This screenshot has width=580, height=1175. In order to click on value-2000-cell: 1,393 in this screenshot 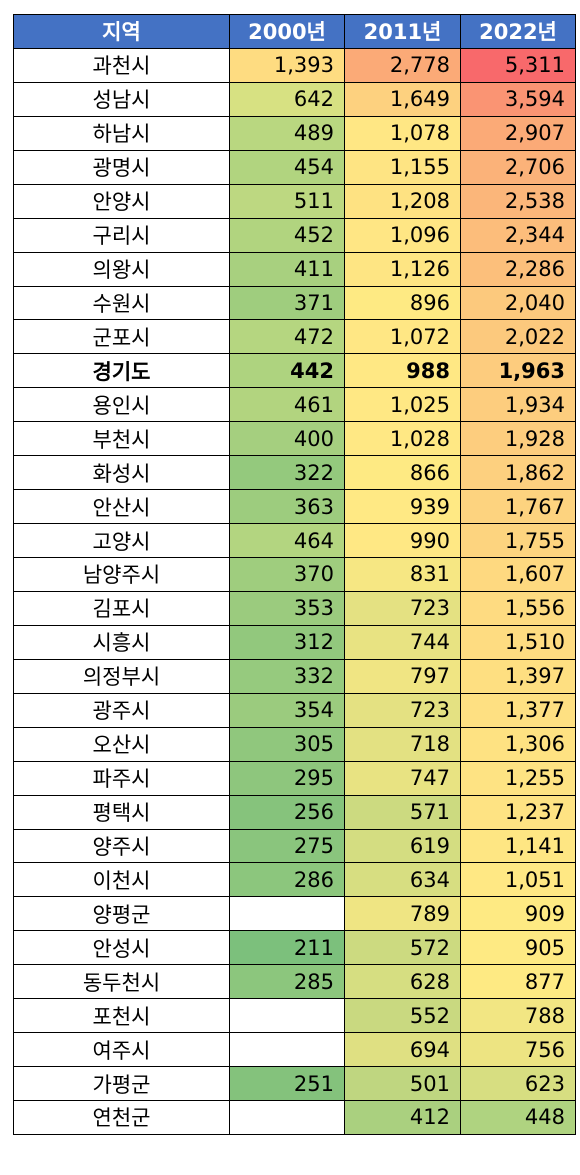, I will do `click(287, 65)`.